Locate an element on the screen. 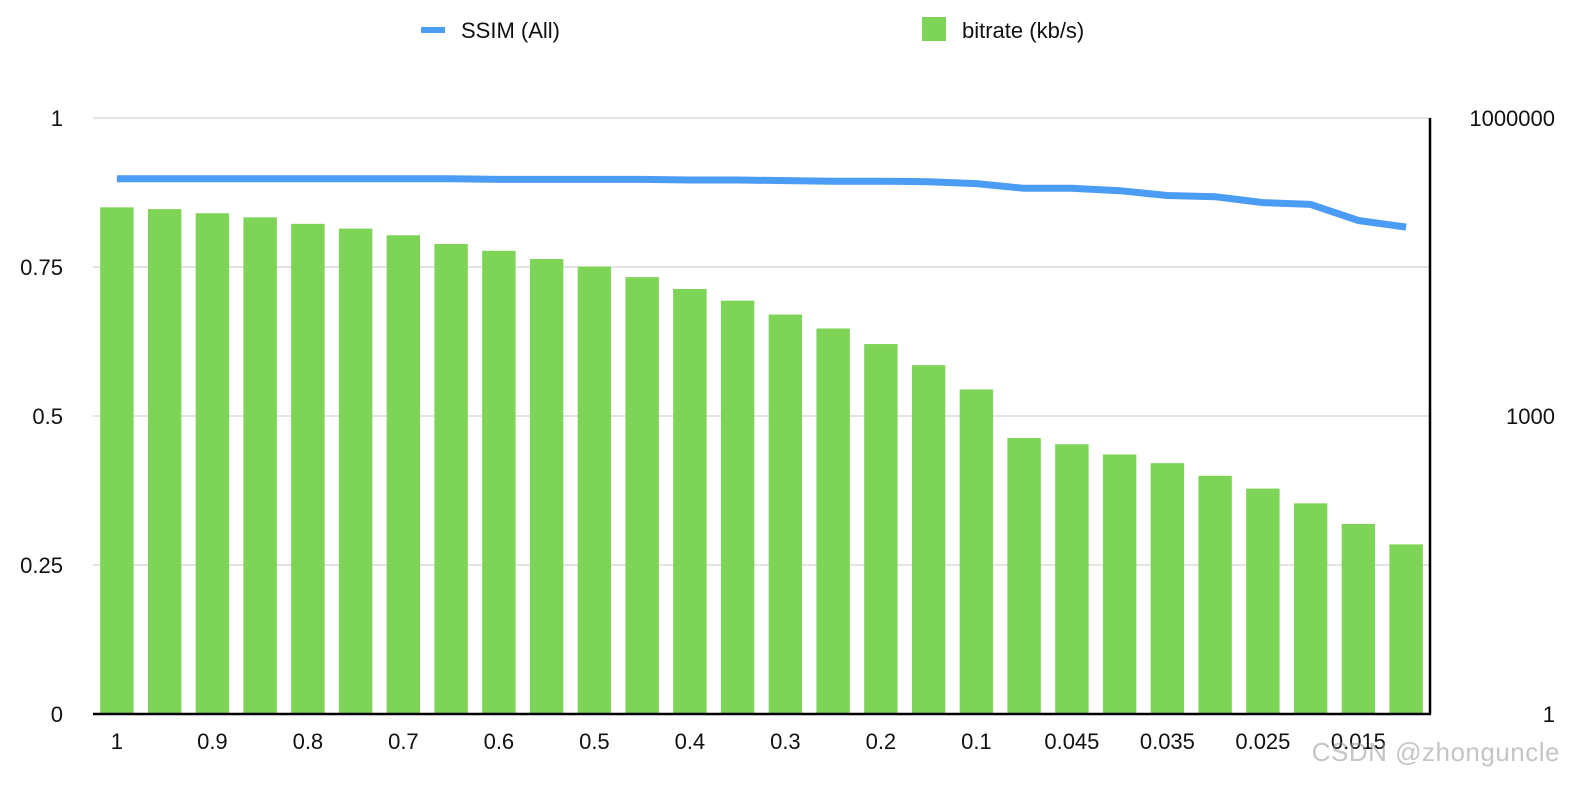 Image resolution: width=1584 pixels, height=791 pixels. x-tick-label: 0.5 is located at coordinates (594, 741).